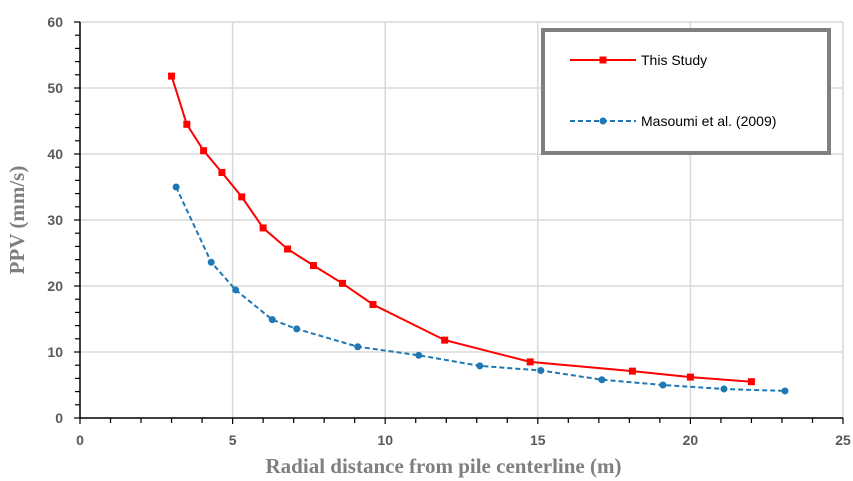 This screenshot has height=481, width=853. I want to click on y-axis-title: PPV (mm/s), so click(17, 220).